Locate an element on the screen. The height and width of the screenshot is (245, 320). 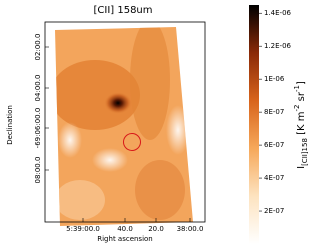
y-tick-label: -69:06:00.0 is located at coordinates (38, 128).